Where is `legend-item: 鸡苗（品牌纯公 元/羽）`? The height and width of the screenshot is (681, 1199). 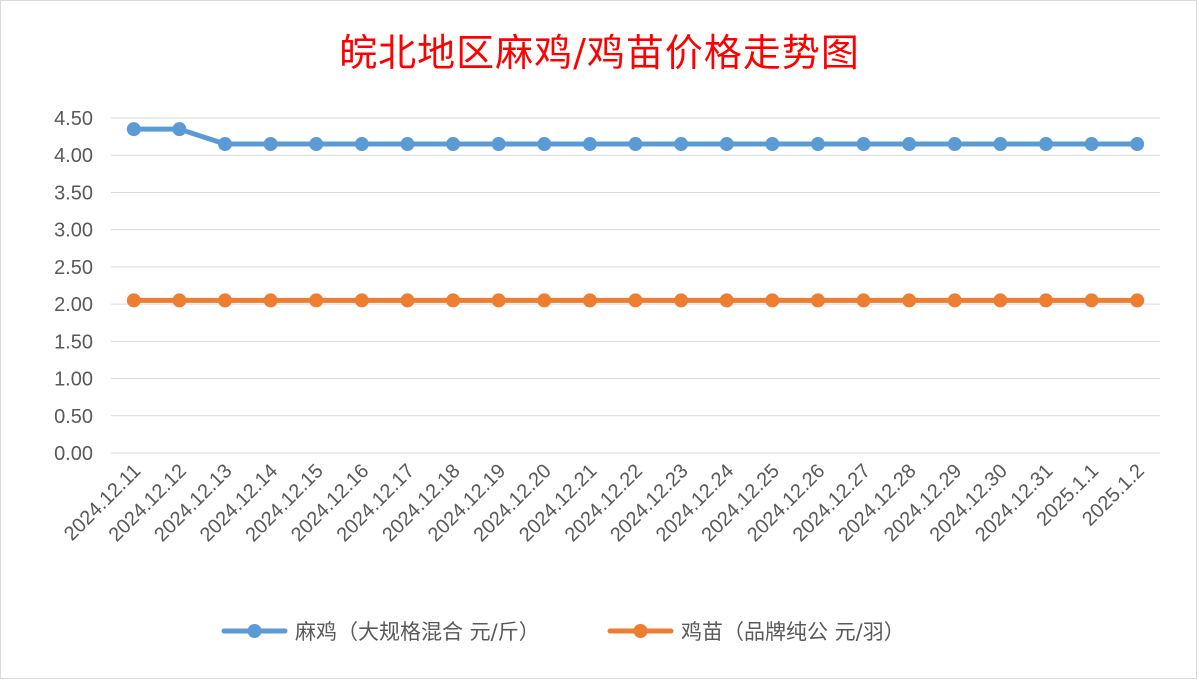
legend-item: 鸡苗（品牌纯公 元/羽） is located at coordinates (756, 632).